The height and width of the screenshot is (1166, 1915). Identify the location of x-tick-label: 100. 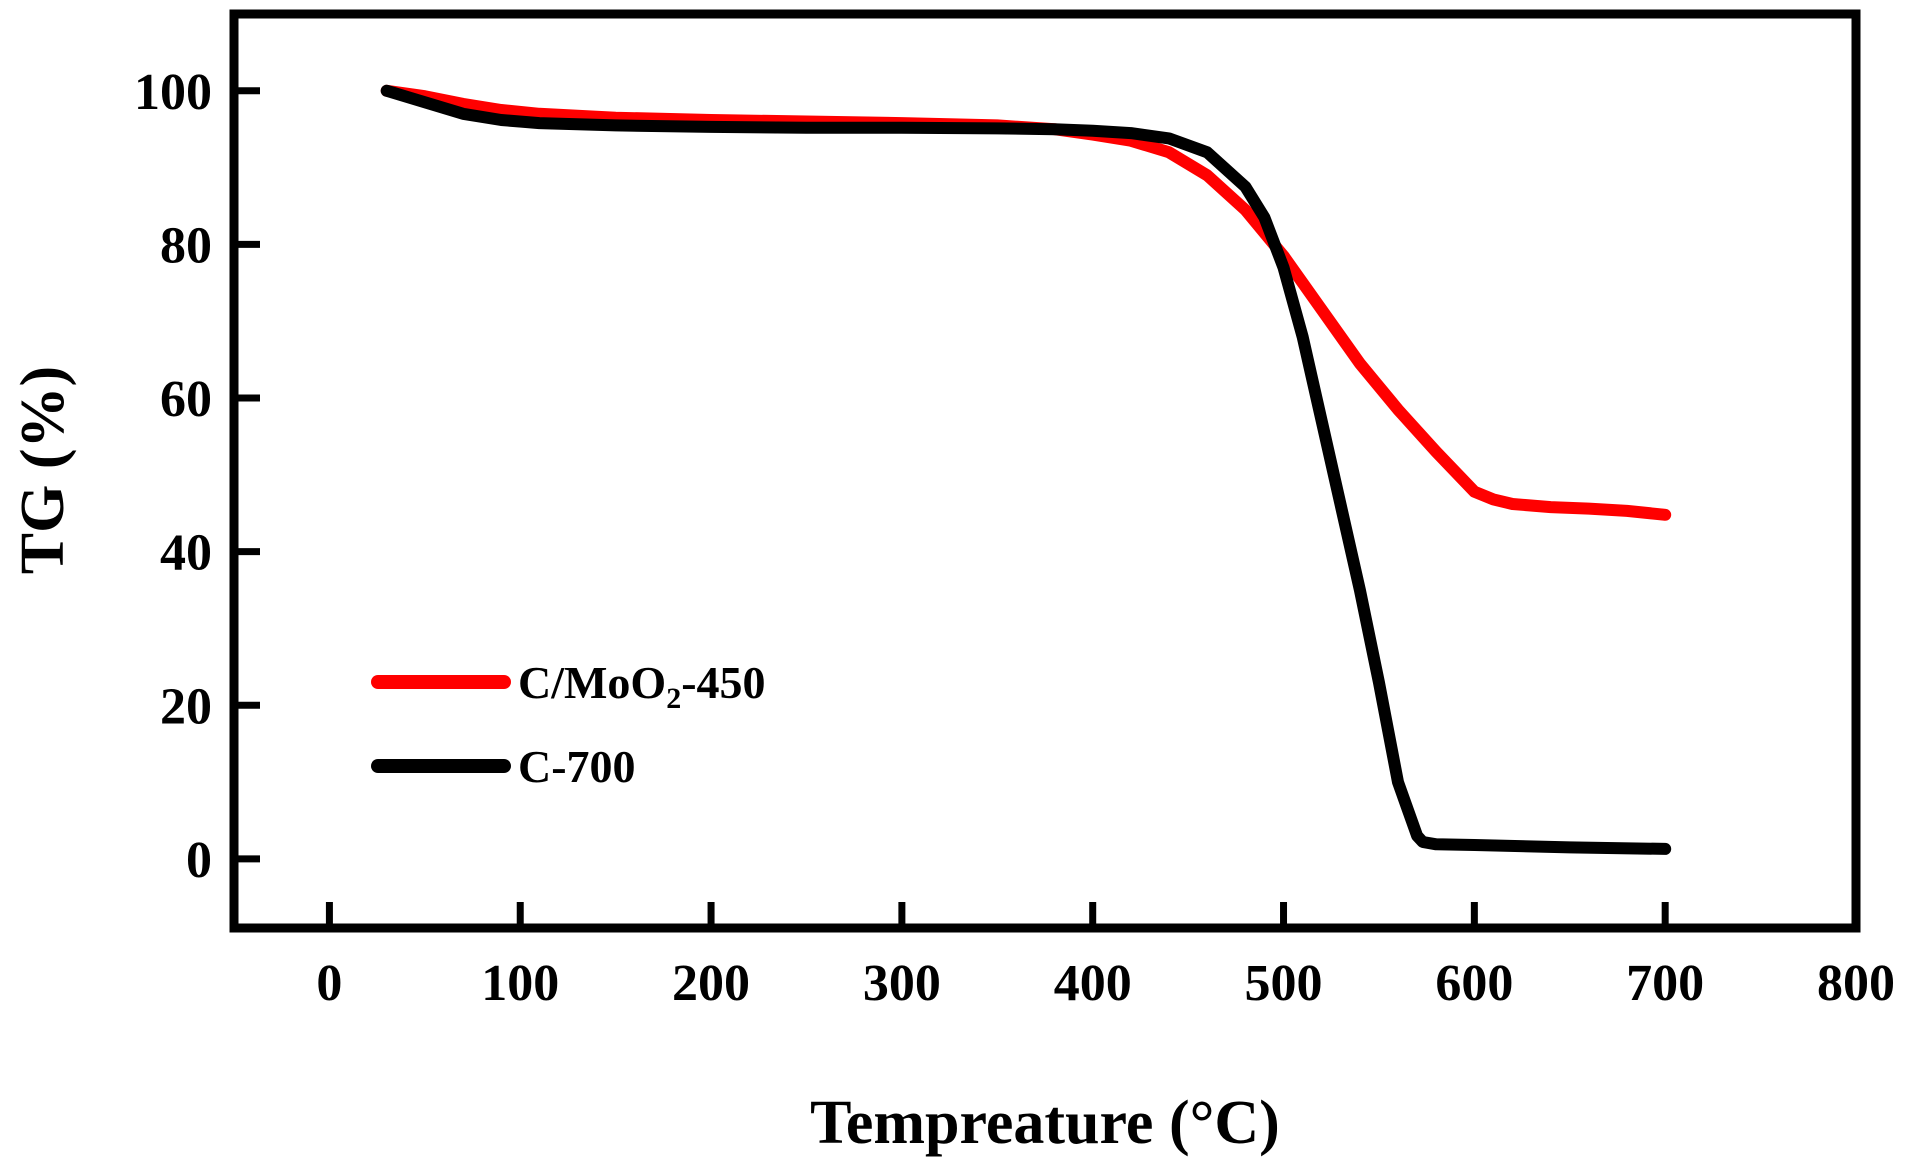
(520, 983).